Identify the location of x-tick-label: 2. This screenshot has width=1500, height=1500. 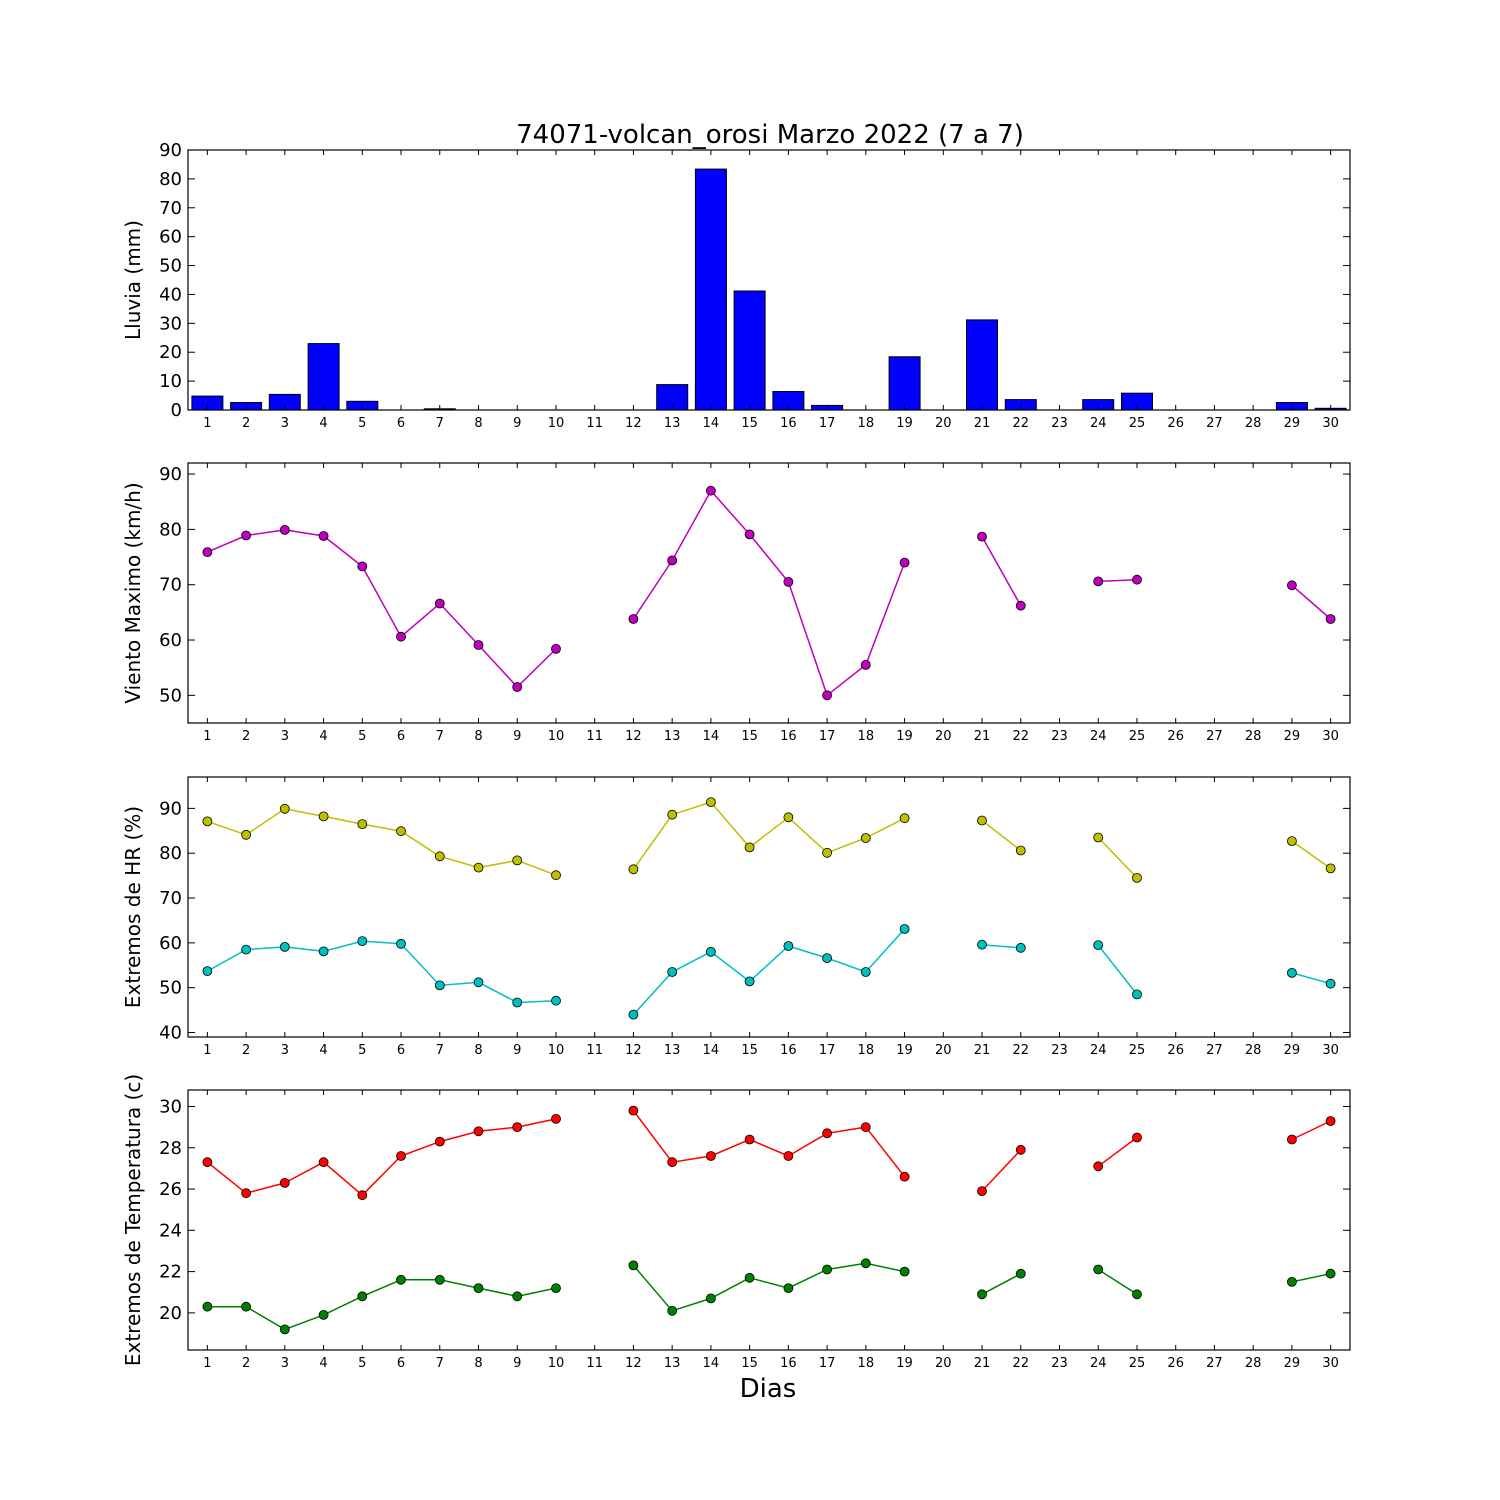
(246, 1363).